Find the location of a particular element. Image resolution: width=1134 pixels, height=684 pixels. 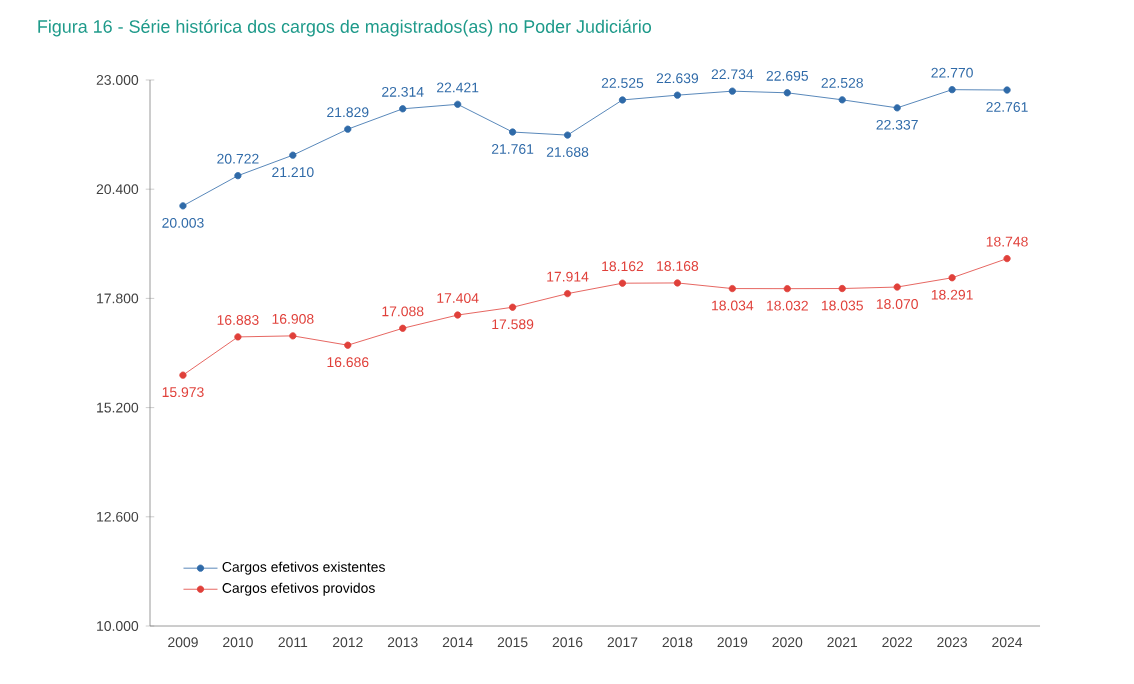

chart-title: Figura 16 - Série histórica dos cargos de magistrados(as) no Poder Judiciário is located at coordinates (345, 28).